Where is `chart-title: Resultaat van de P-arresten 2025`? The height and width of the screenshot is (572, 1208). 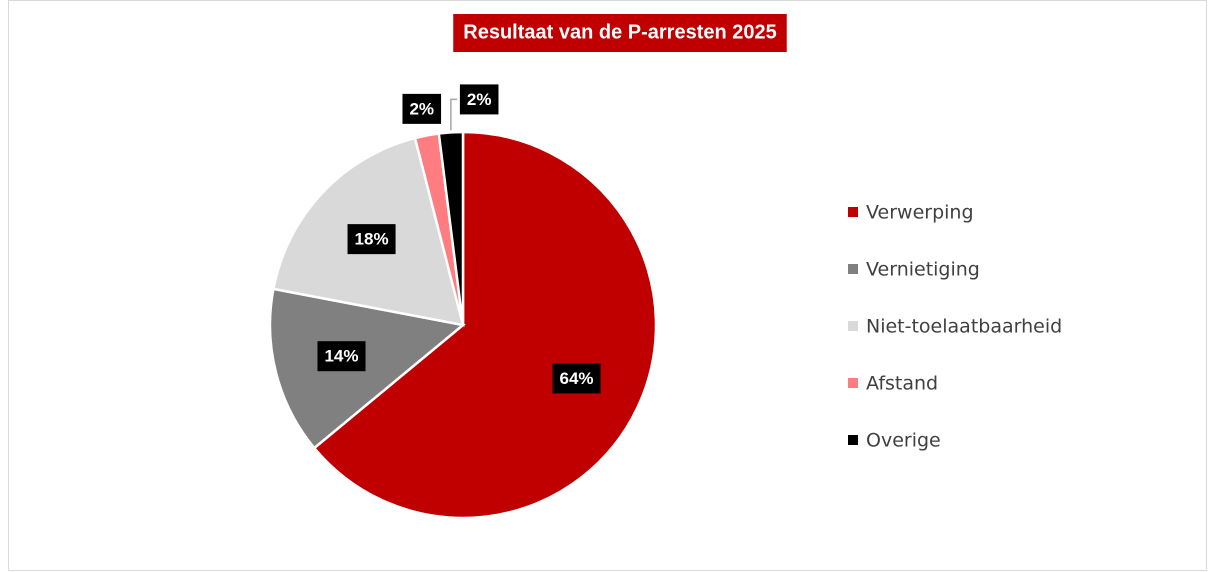 chart-title: Resultaat van de P-arresten 2025 is located at coordinates (620, 32).